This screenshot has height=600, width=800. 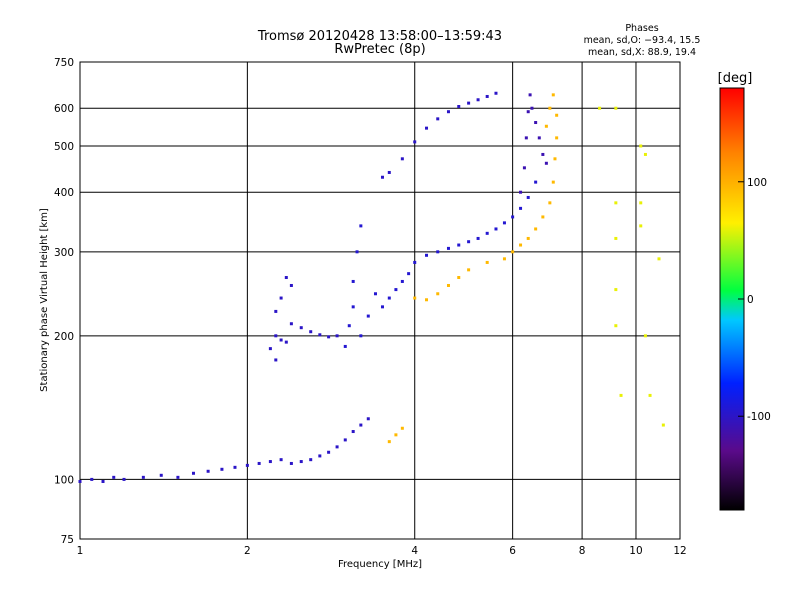 What do you see at coordinates (635, 551) in the screenshot?
I see `x-tick-label: 10` at bounding box center [635, 551].